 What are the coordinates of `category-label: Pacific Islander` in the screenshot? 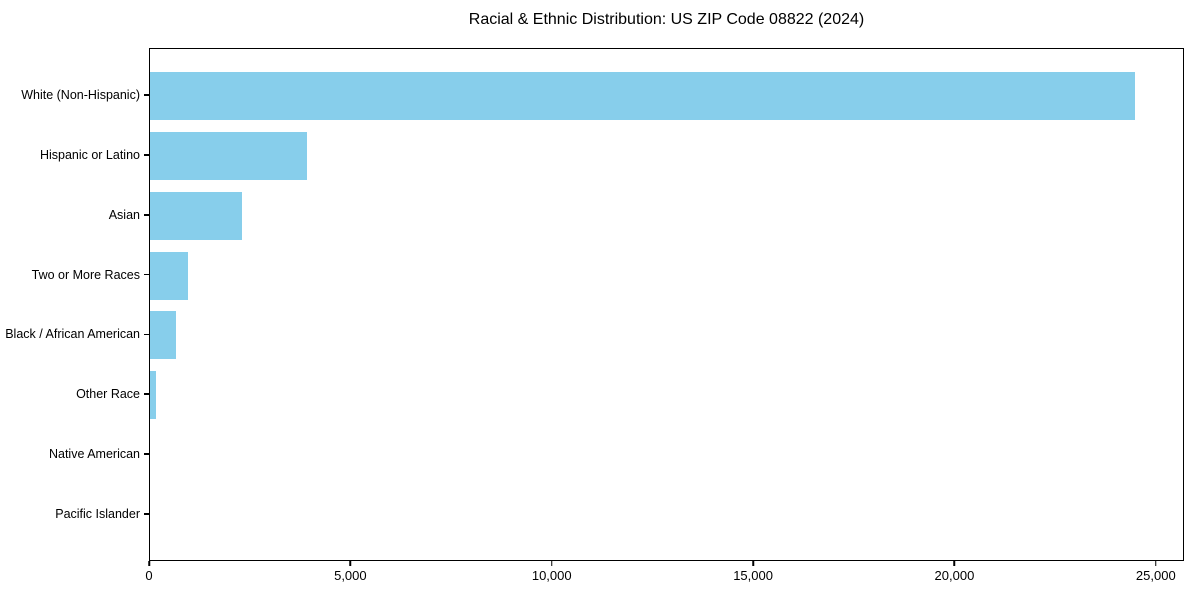 It's located at (97, 513).